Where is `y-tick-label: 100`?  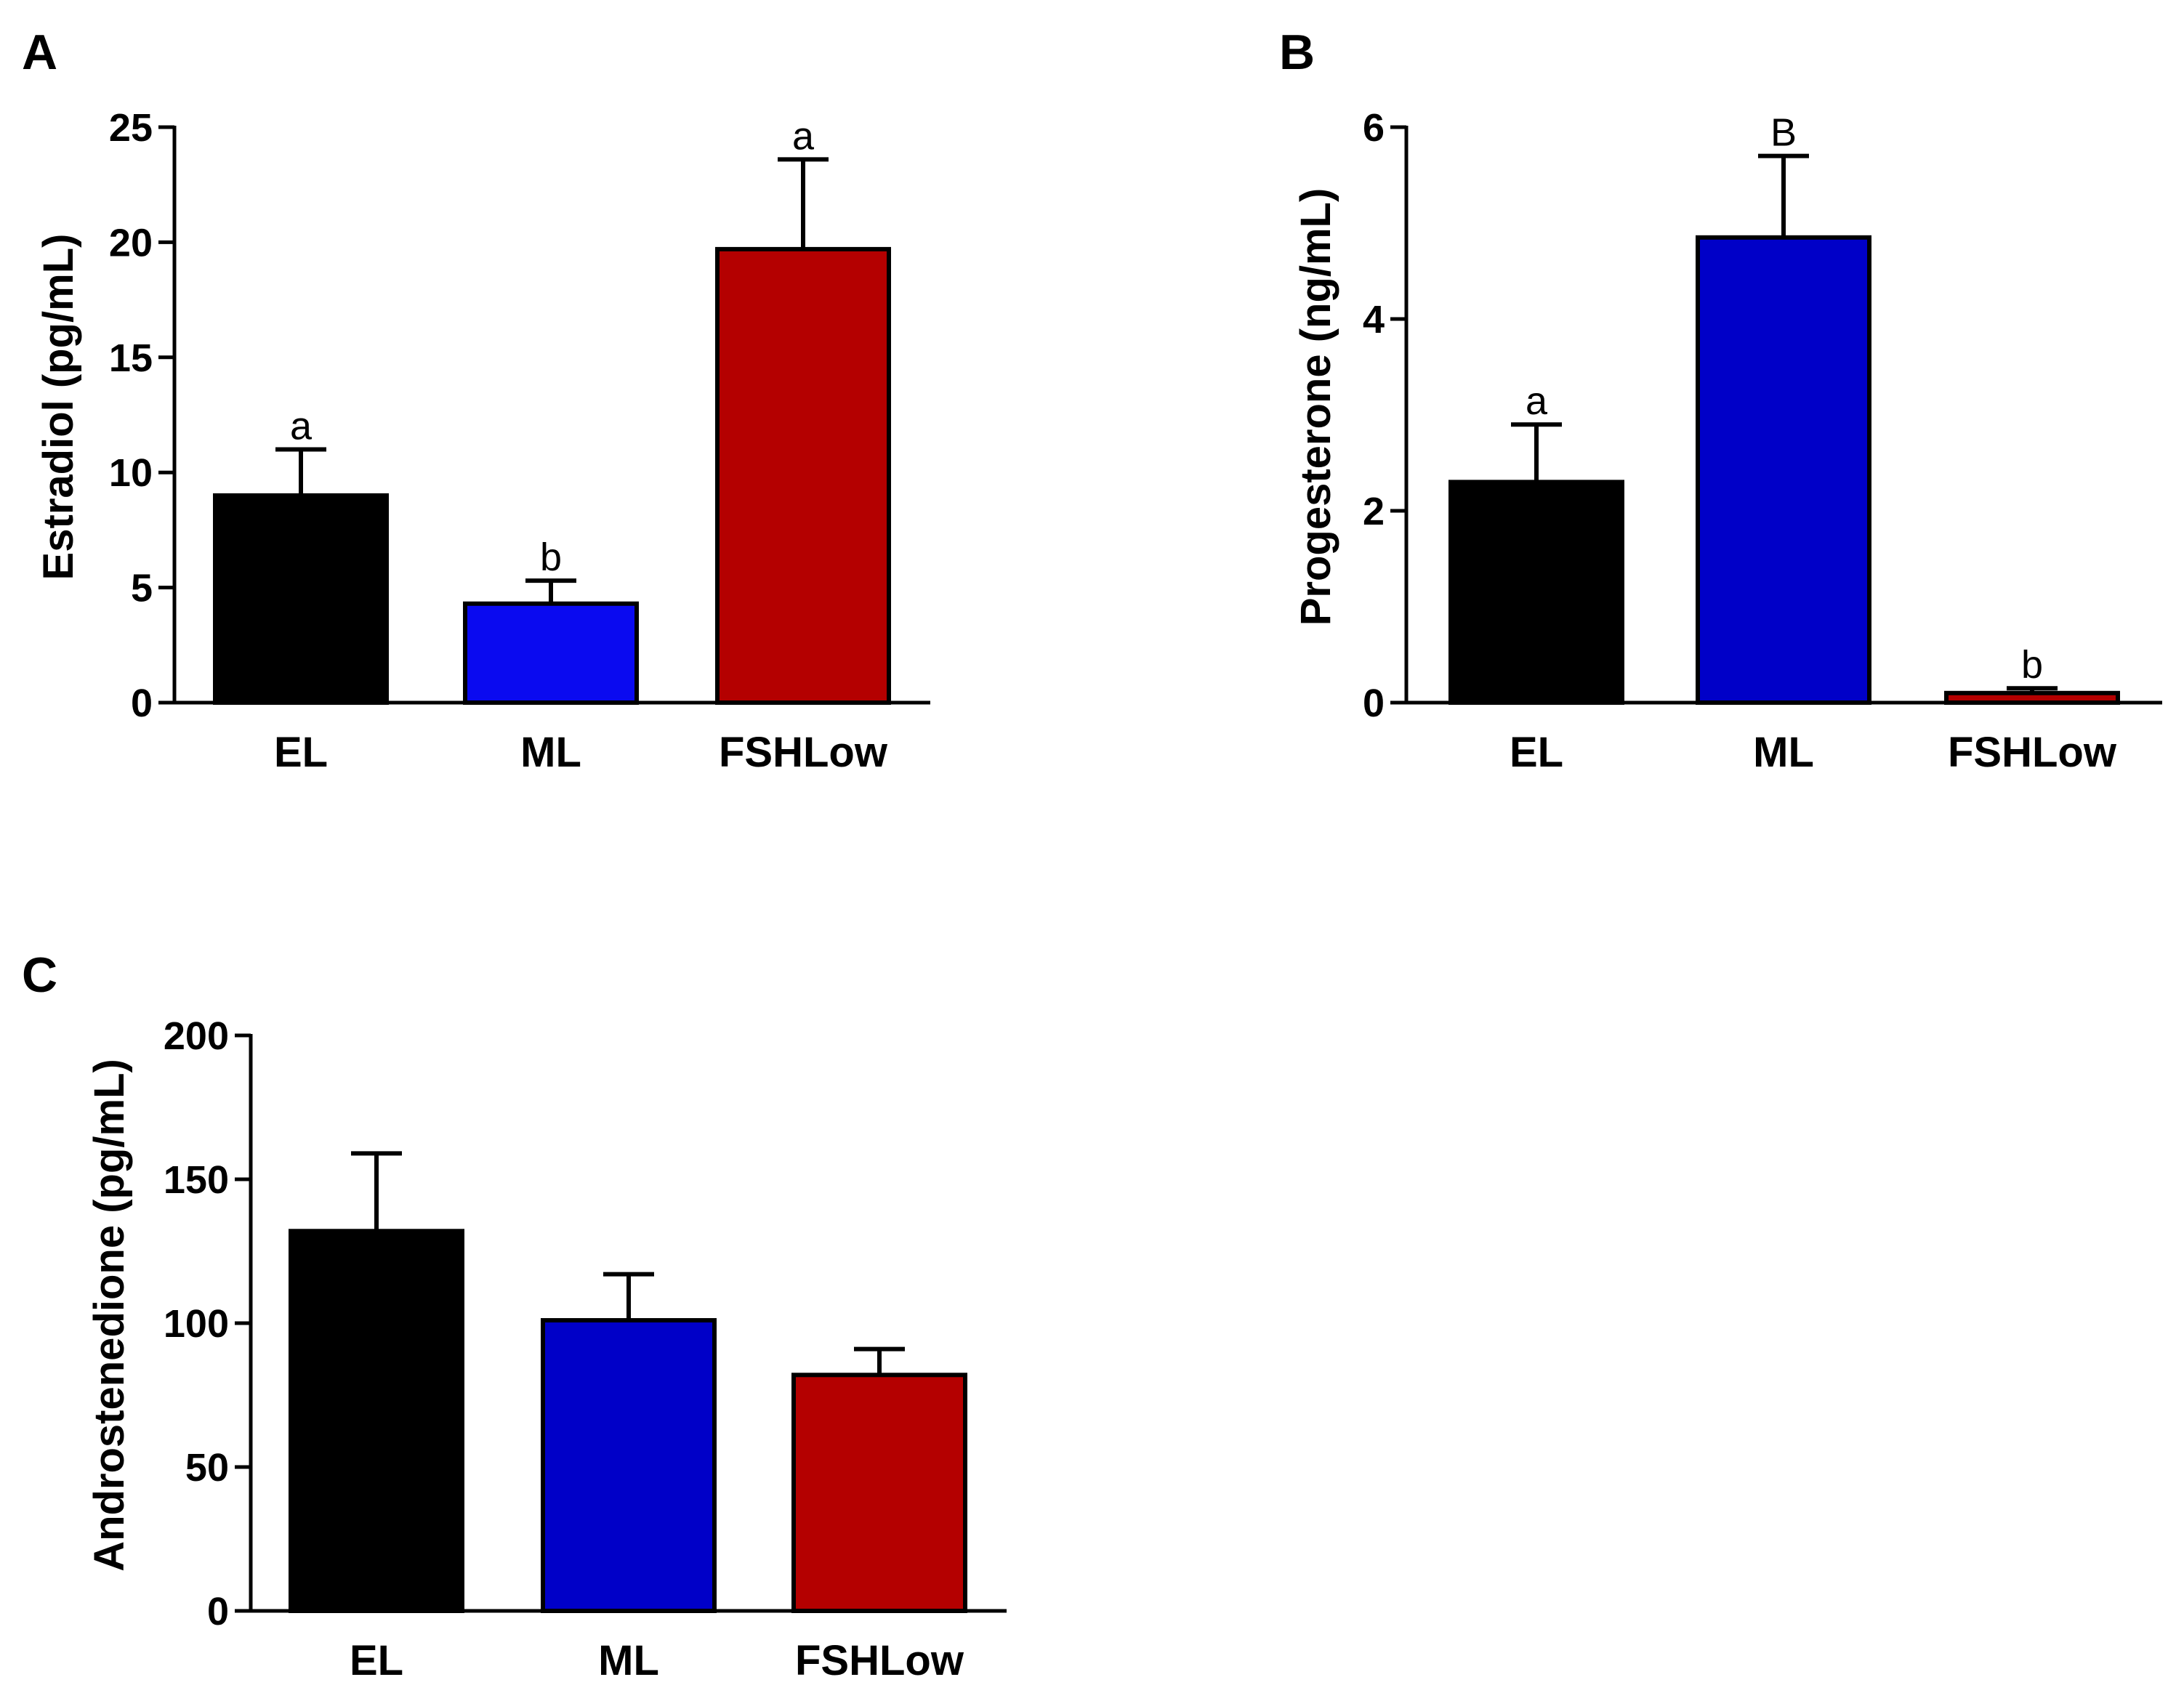
y-tick-label: 100 is located at coordinates (196, 1324).